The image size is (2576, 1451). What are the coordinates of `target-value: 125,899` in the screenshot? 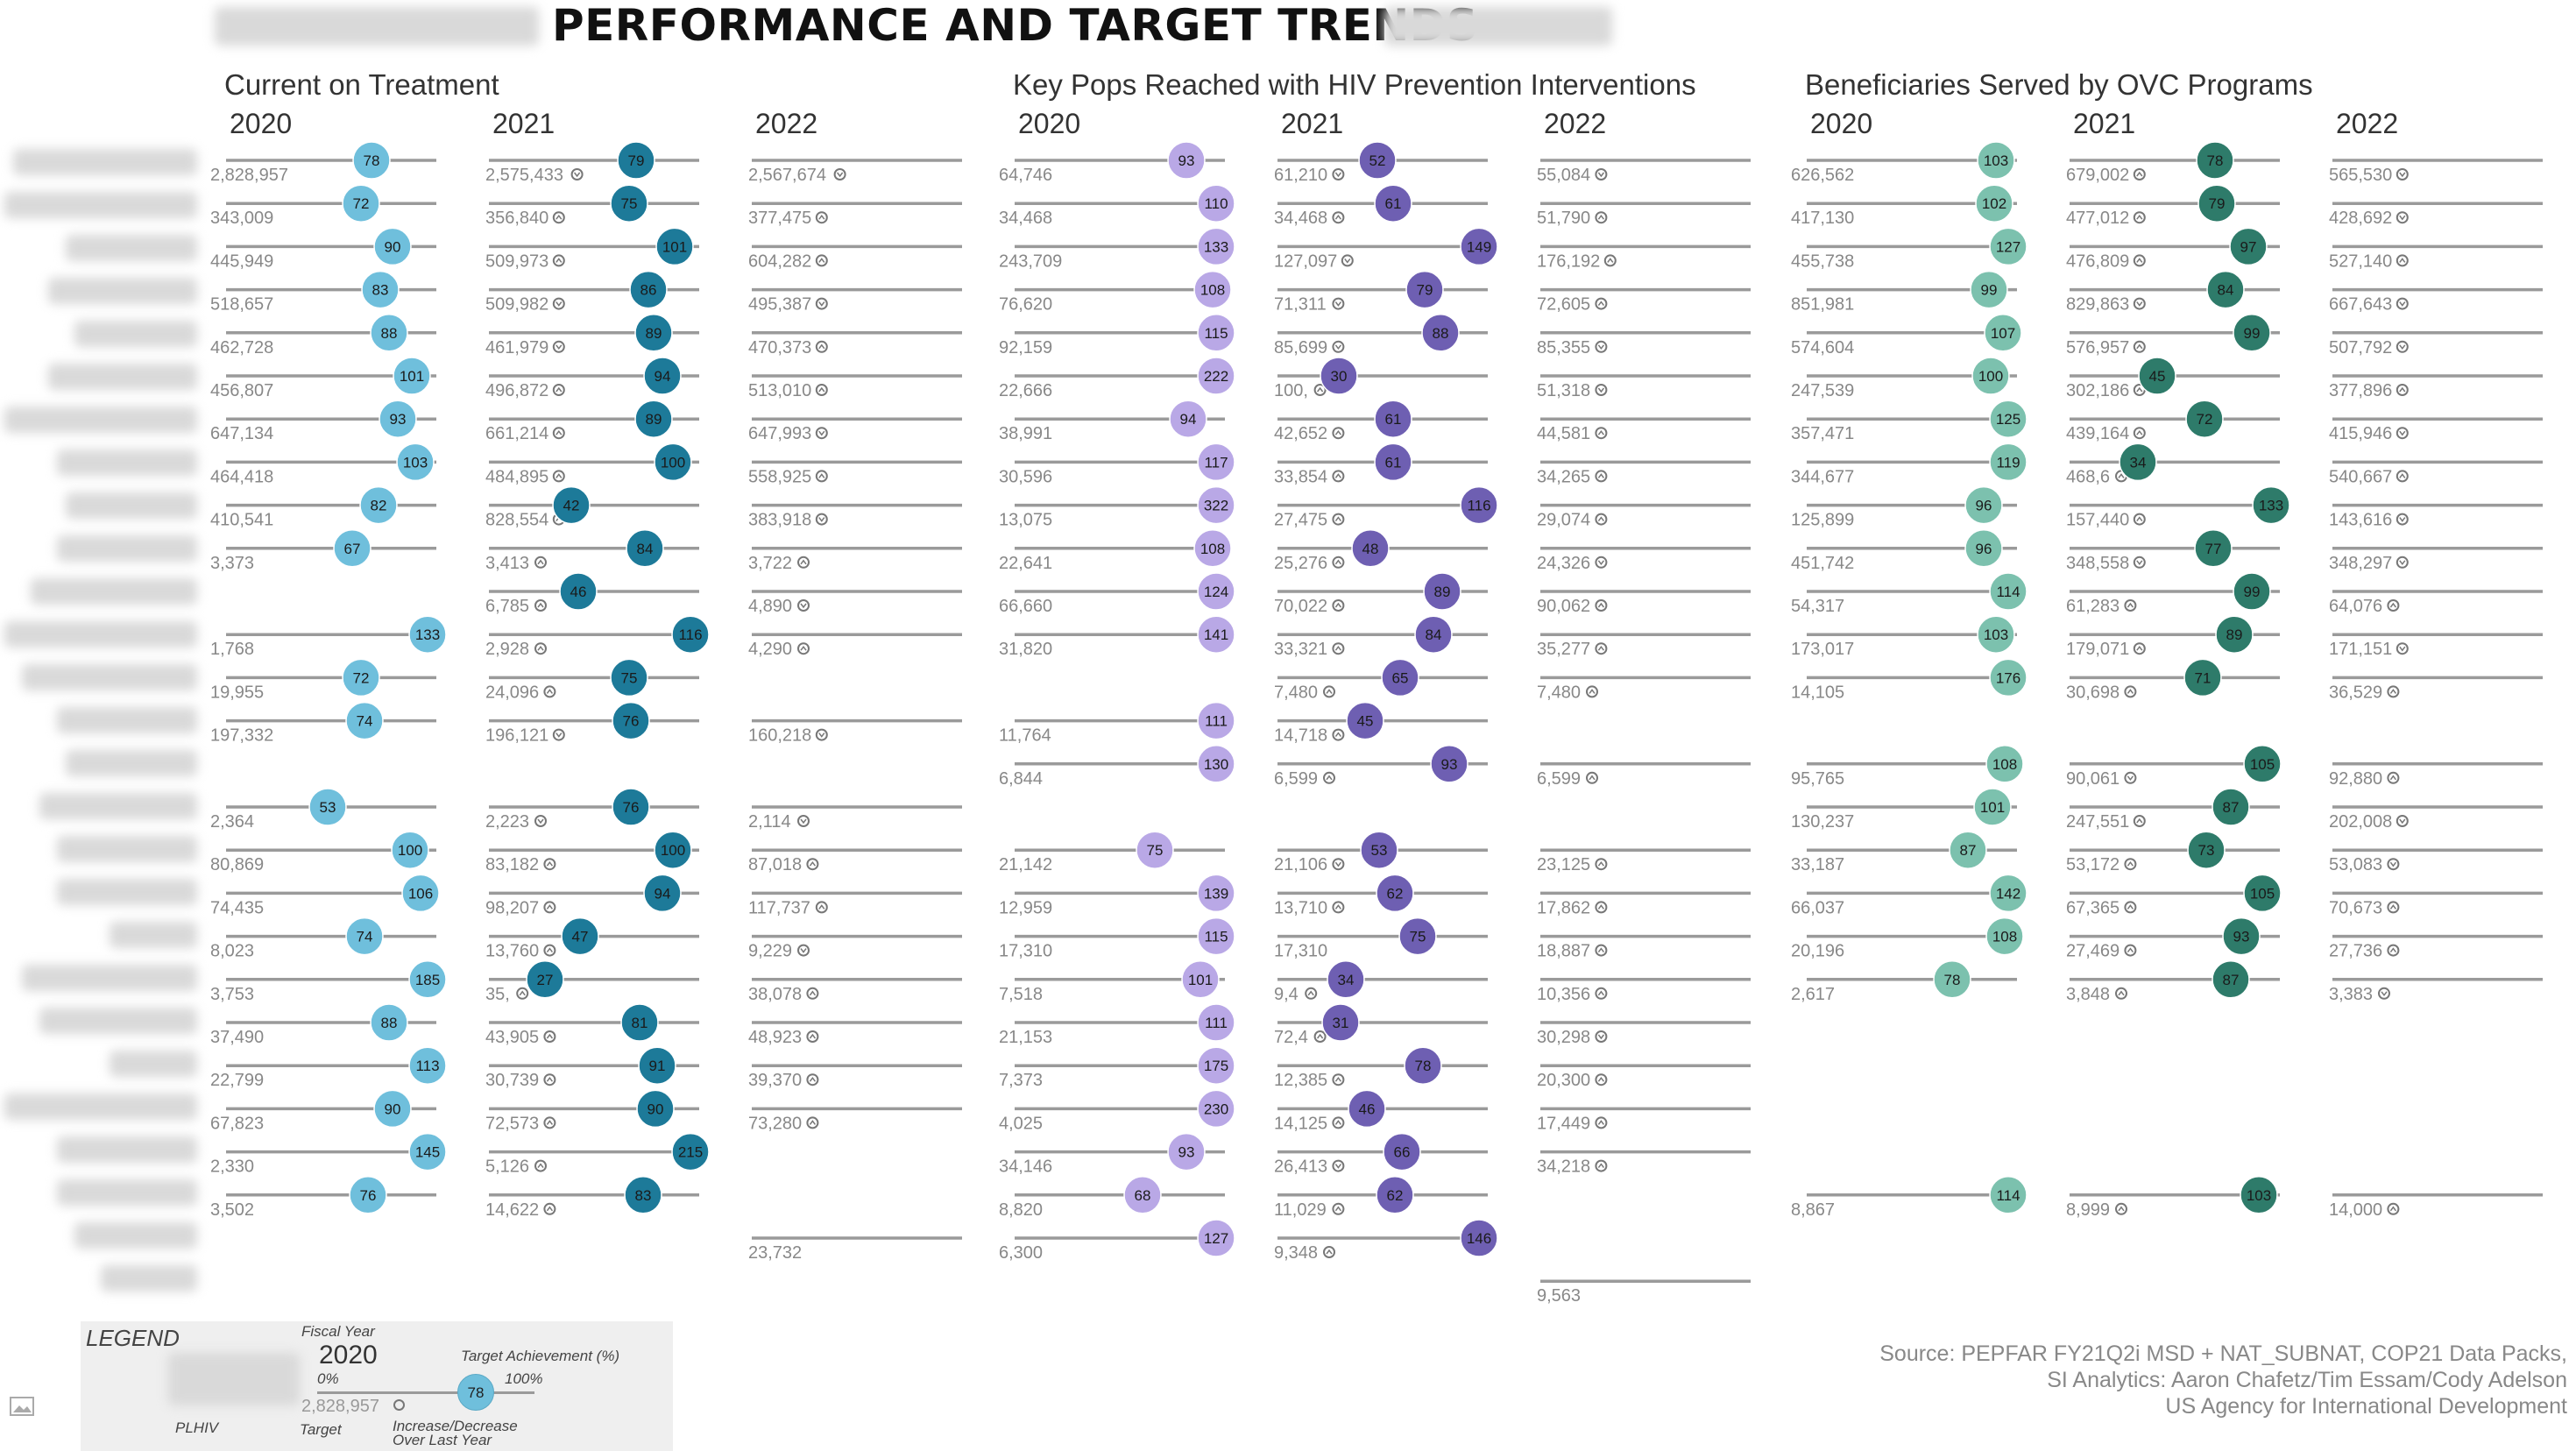 It's located at (1822, 520).